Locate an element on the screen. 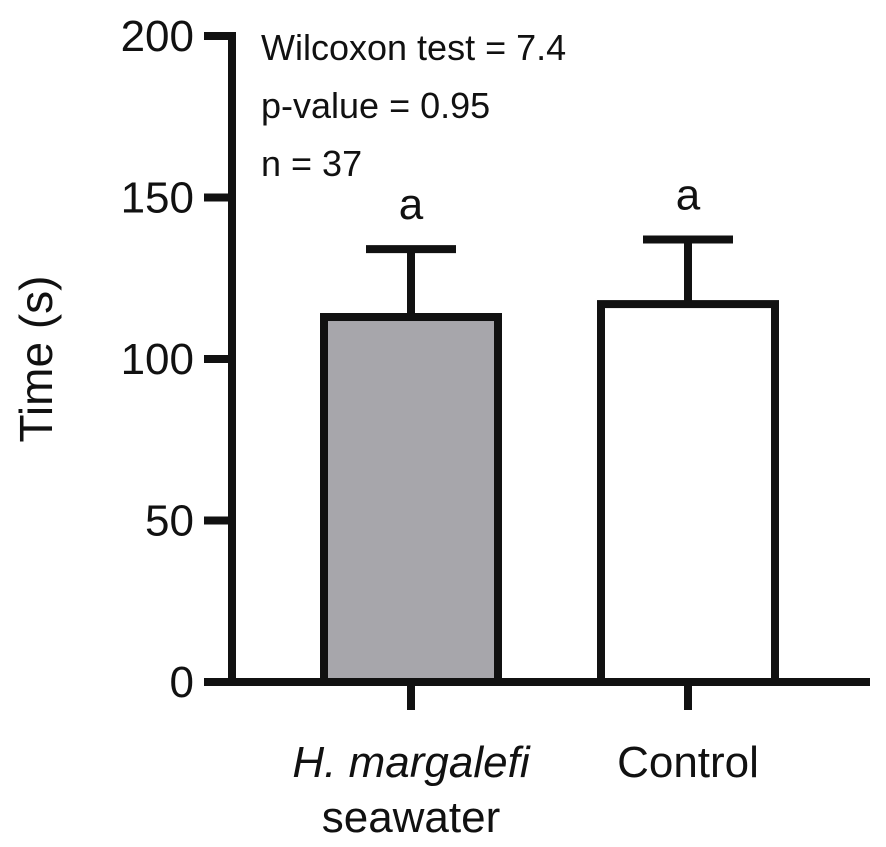 The width and height of the screenshot is (886, 847). stat-annotation: p-value = 0.95 is located at coordinates (375, 105).